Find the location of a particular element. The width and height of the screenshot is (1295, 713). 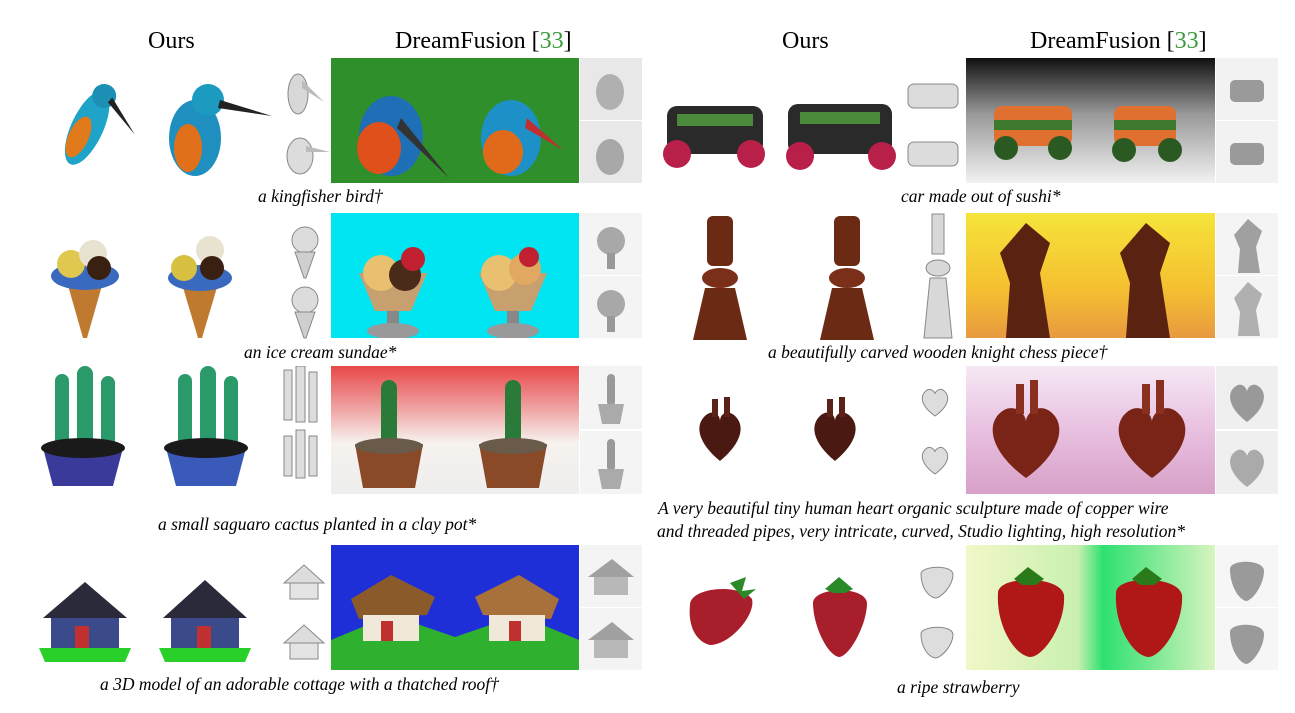

header-dreamfusion-right: DreamFusion [33] is located at coordinates (1118, 41).